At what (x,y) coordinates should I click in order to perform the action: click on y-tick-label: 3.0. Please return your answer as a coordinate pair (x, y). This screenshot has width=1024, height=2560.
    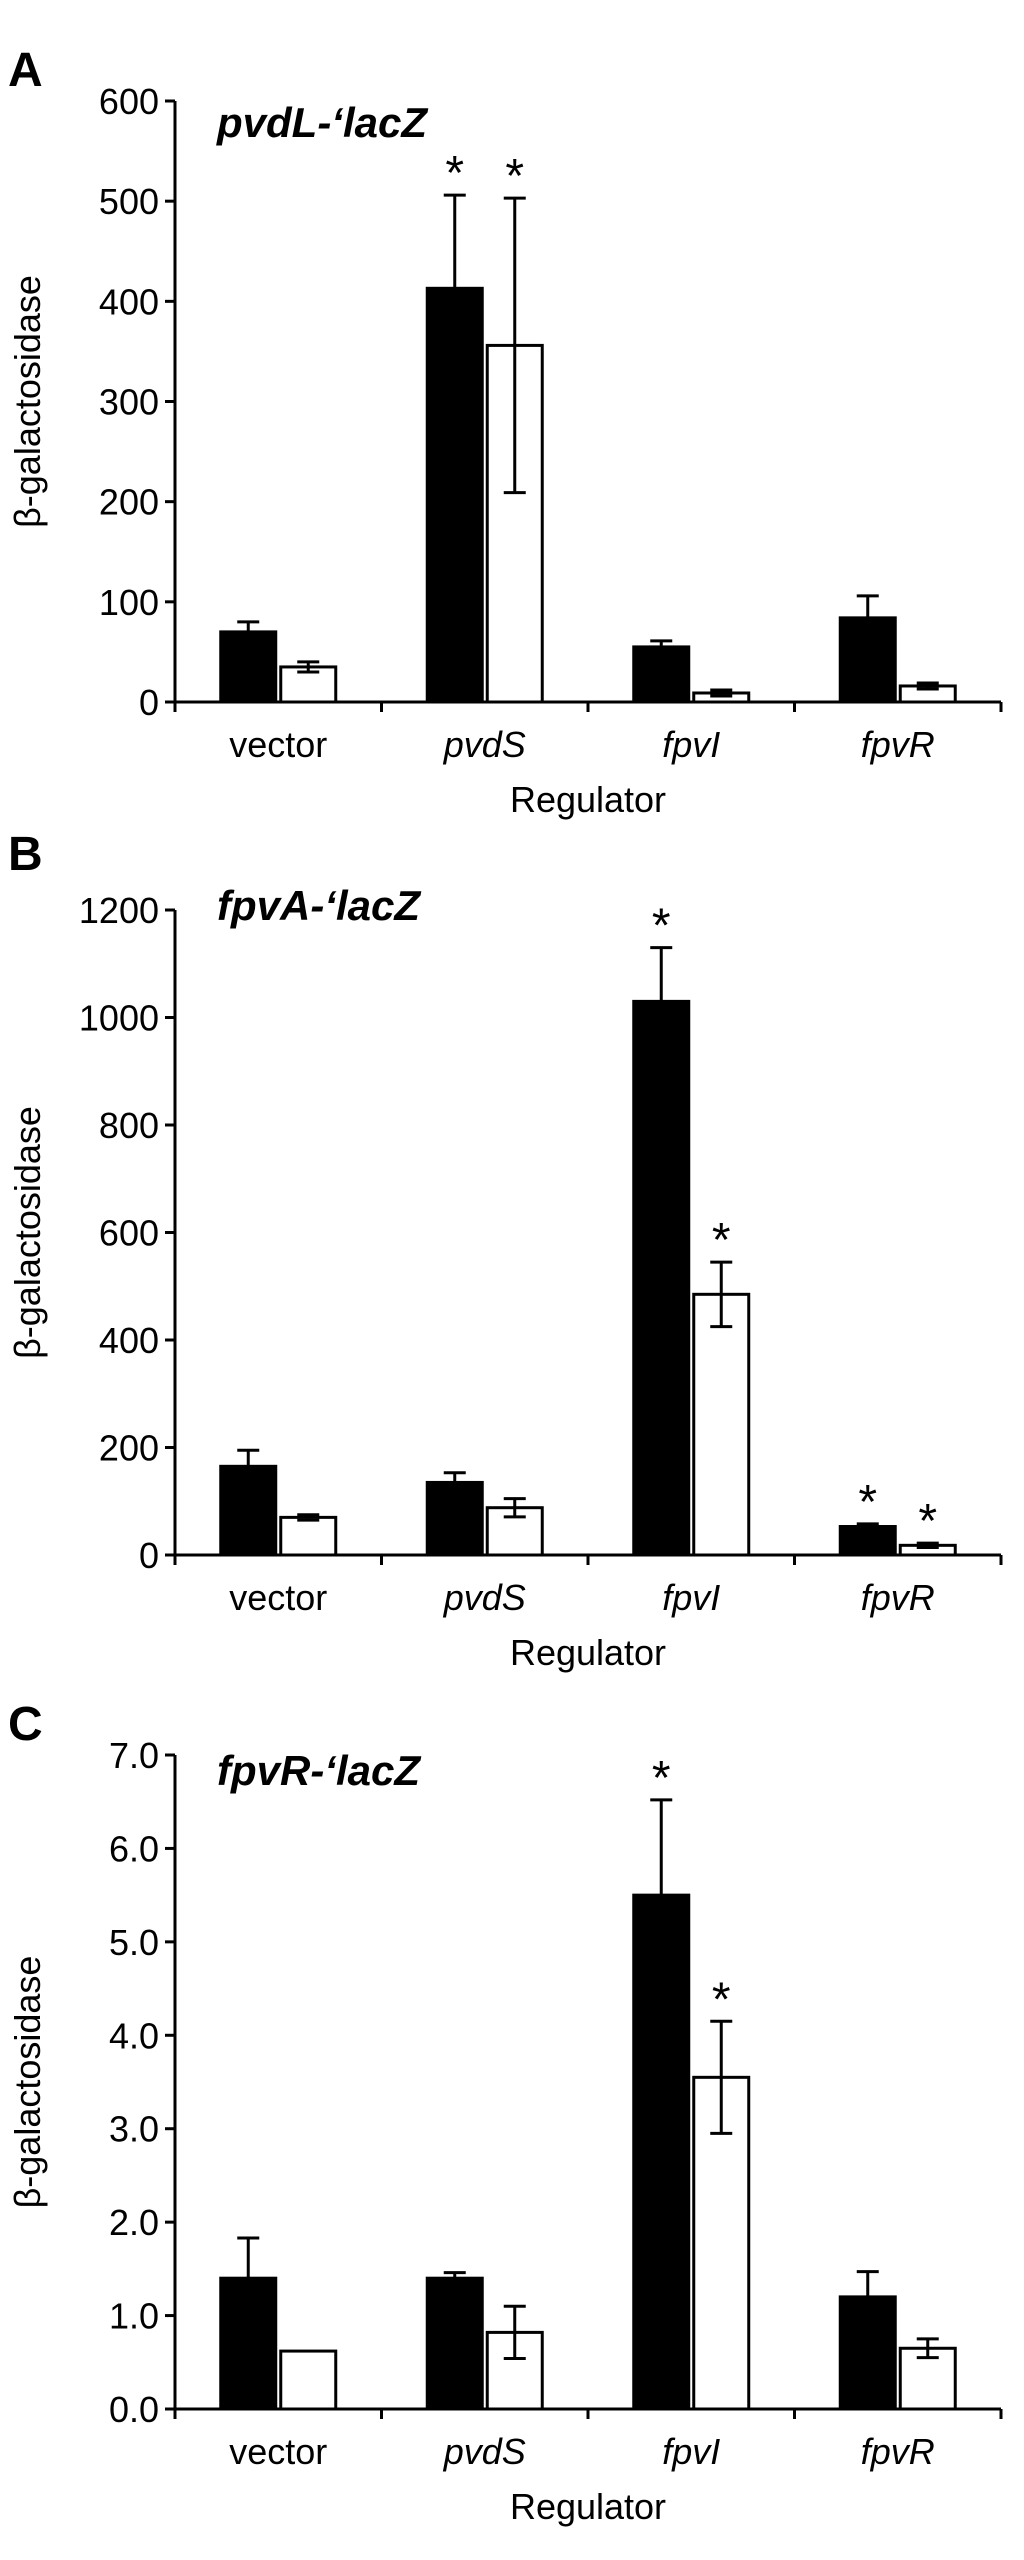
    Looking at the image, I should click on (134, 2129).